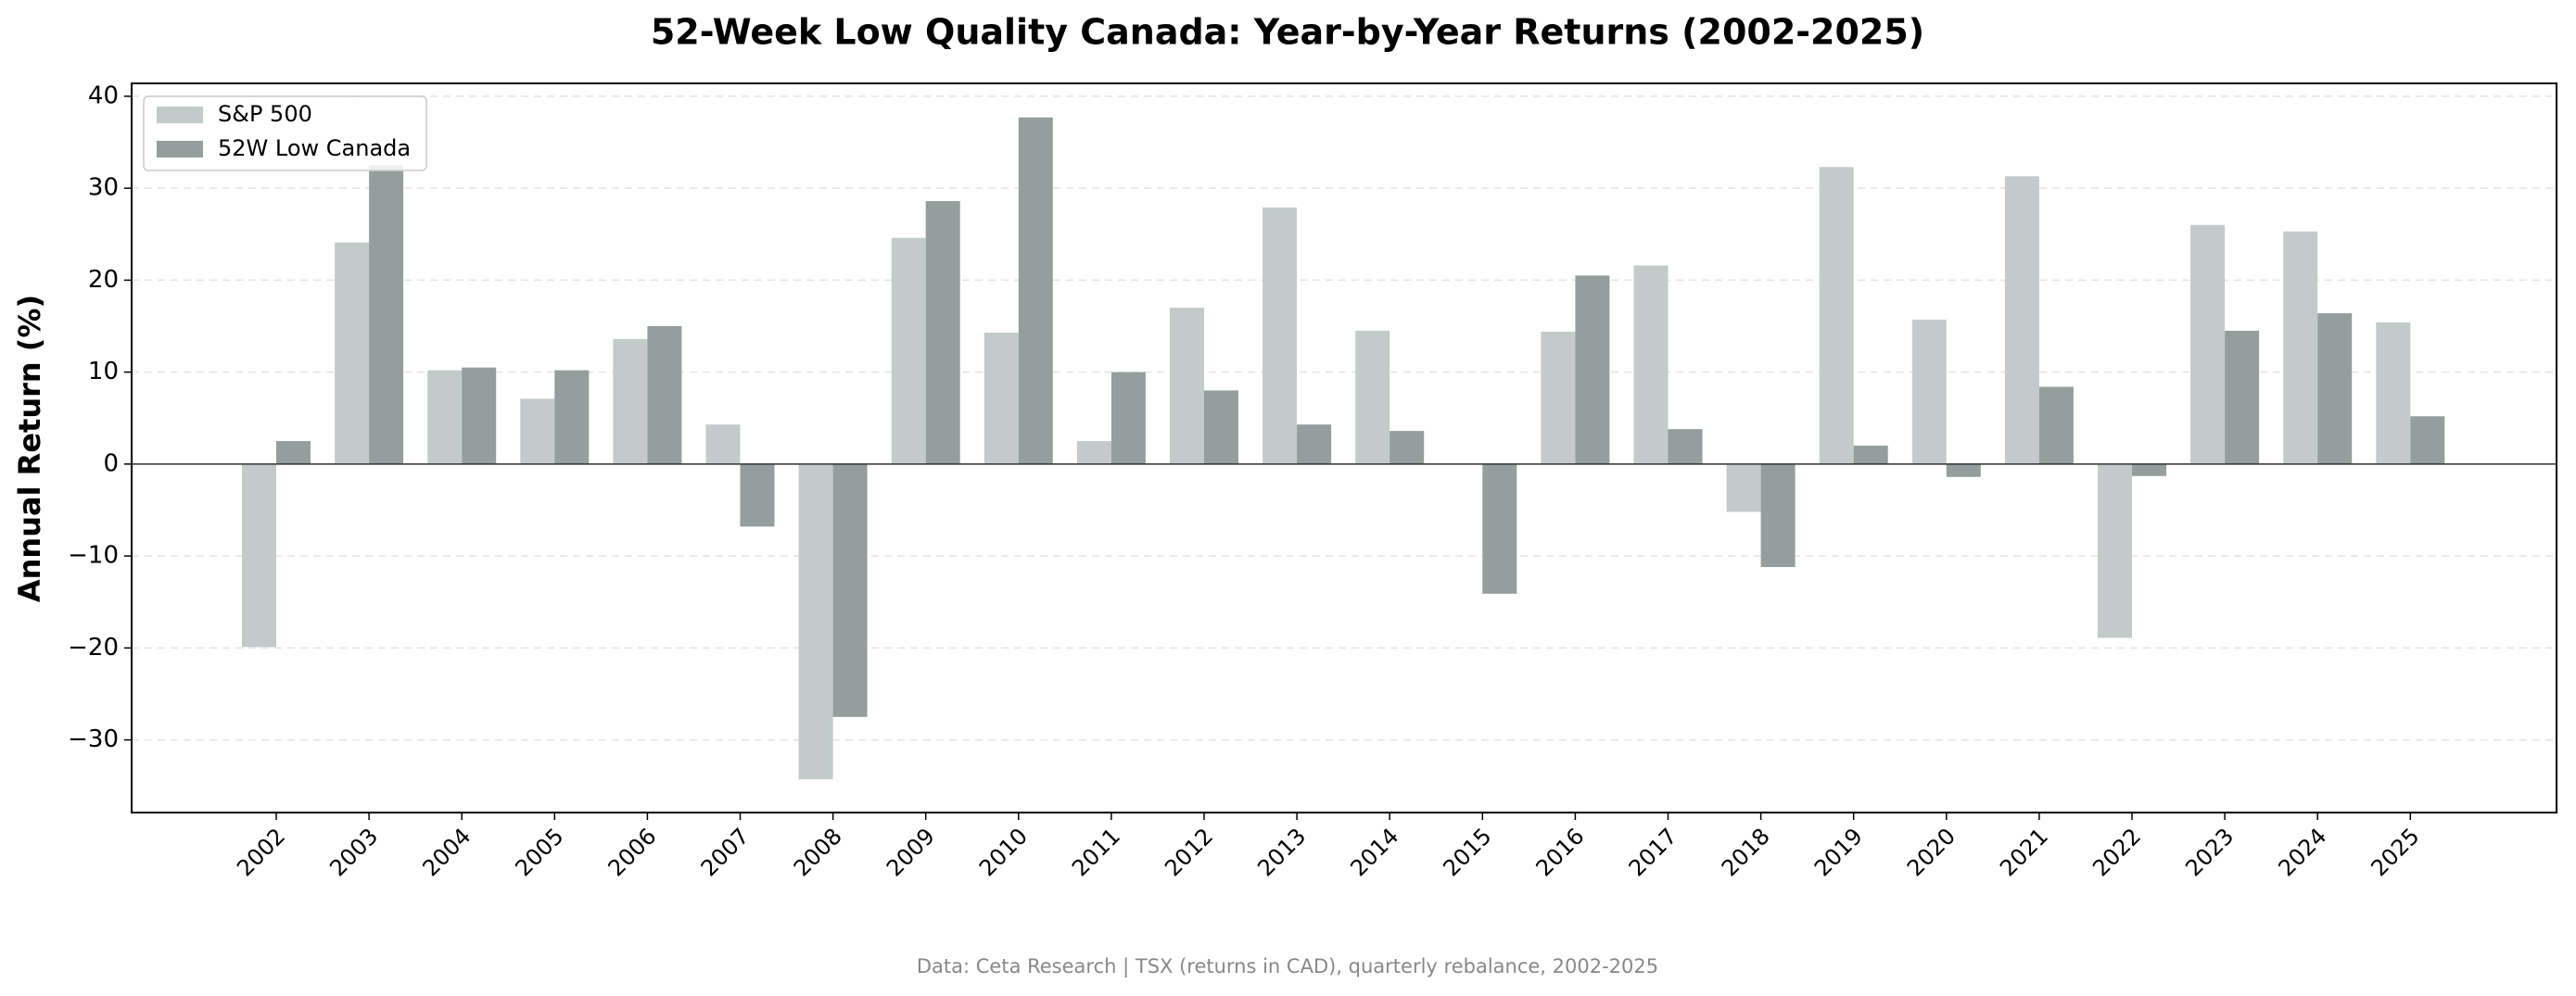 The image size is (2576, 996). Describe the element at coordinates (2302, 852) in the screenshot. I see `x-tick-label: 2024` at that location.